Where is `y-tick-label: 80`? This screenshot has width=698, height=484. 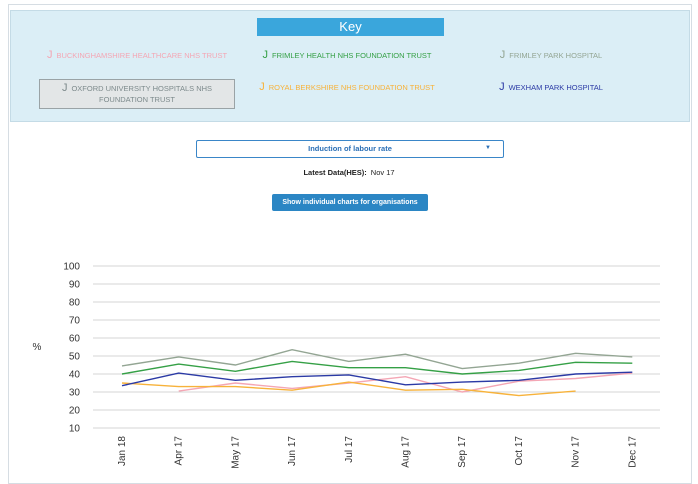 y-tick-label: 80 is located at coordinates (75, 303).